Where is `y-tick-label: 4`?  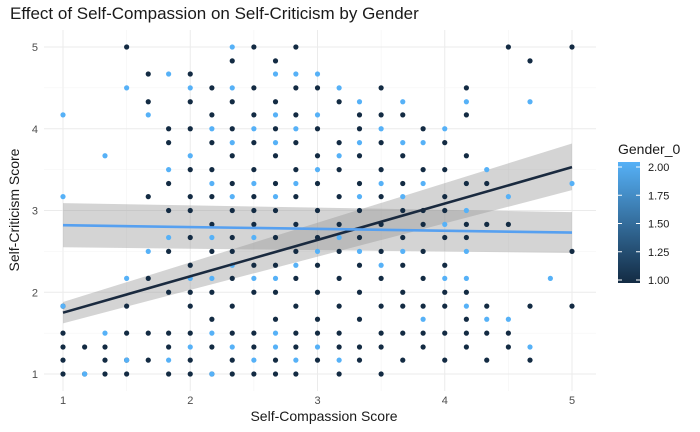
y-tick-label: 4 is located at coordinates (35, 130).